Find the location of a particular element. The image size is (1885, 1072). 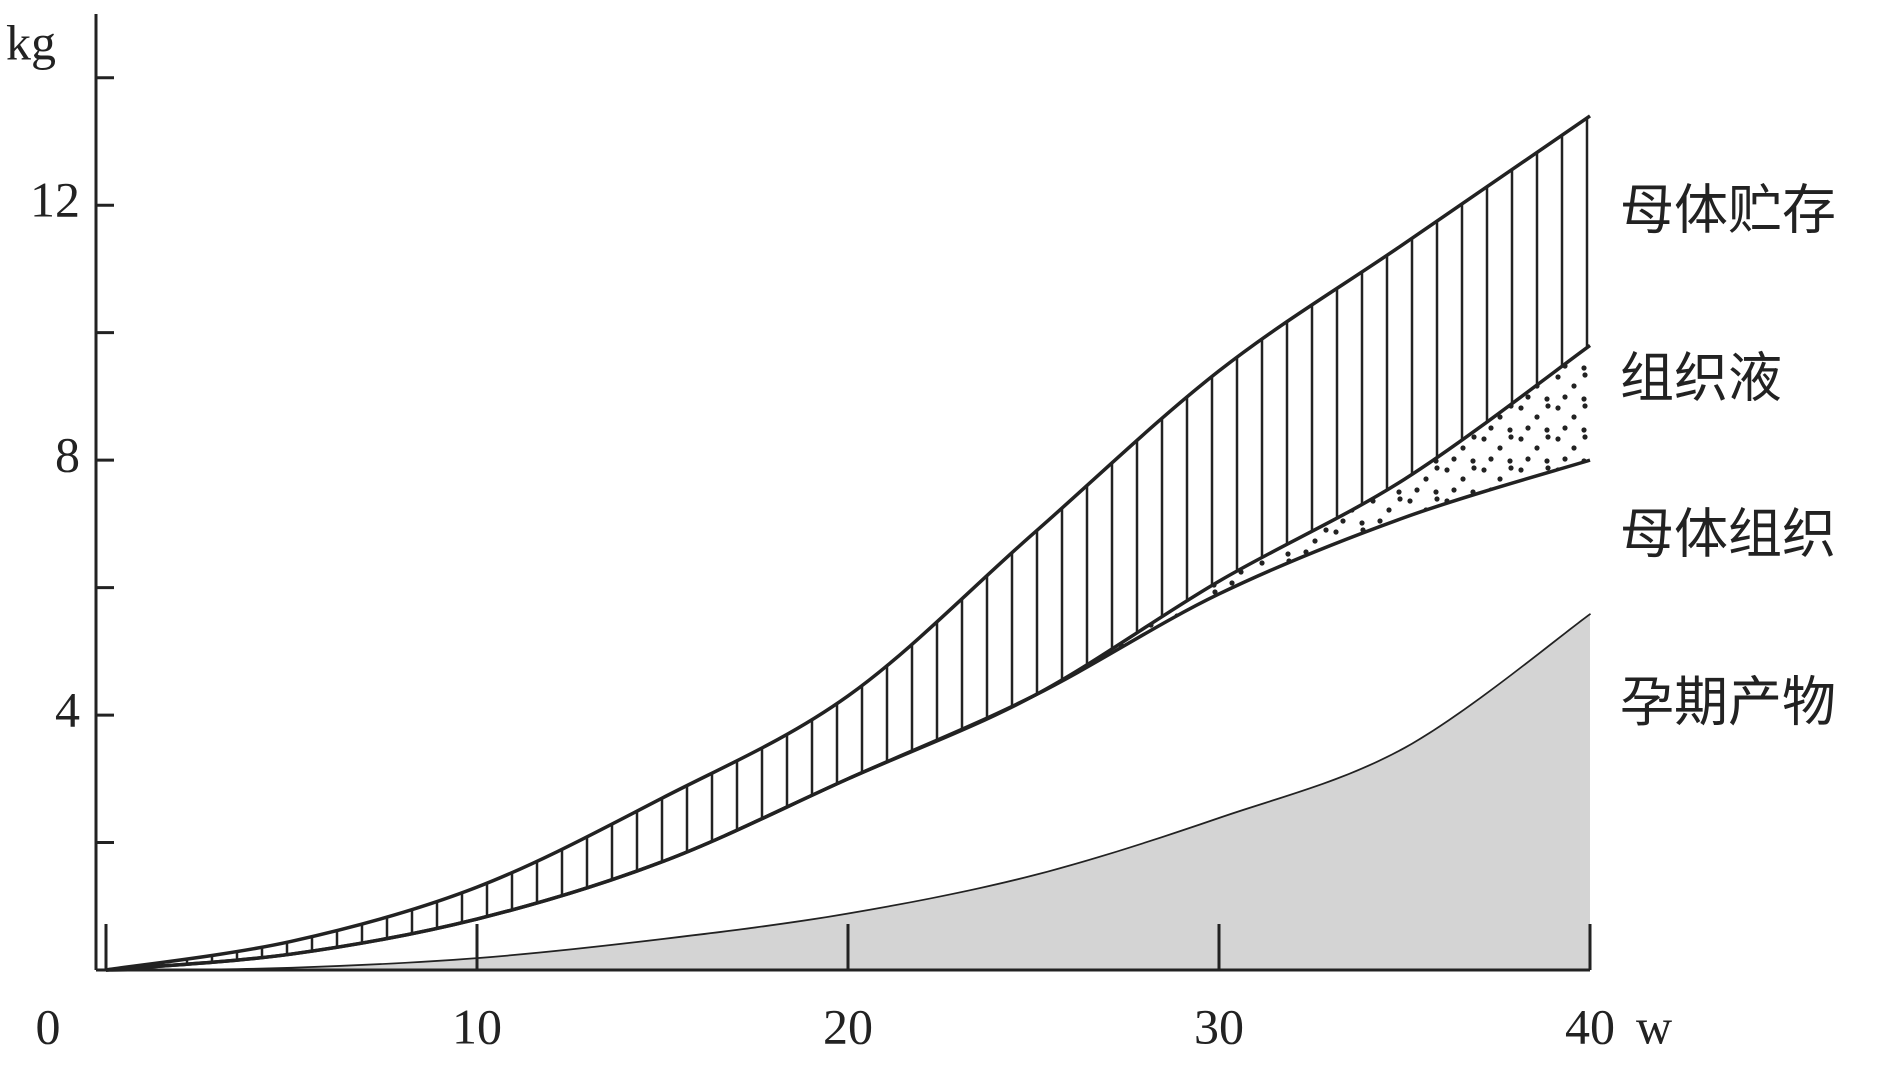

series-label: 组织液 is located at coordinates (1701, 378).